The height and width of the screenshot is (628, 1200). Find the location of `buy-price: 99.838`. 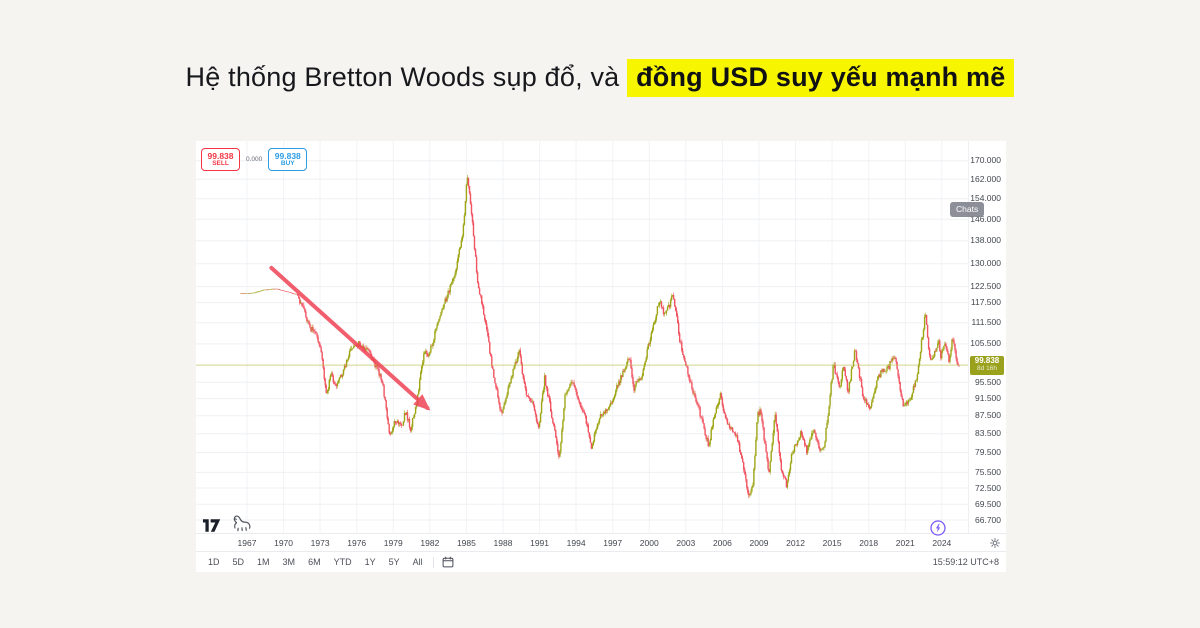

buy-price: 99.838 is located at coordinates (287, 155).